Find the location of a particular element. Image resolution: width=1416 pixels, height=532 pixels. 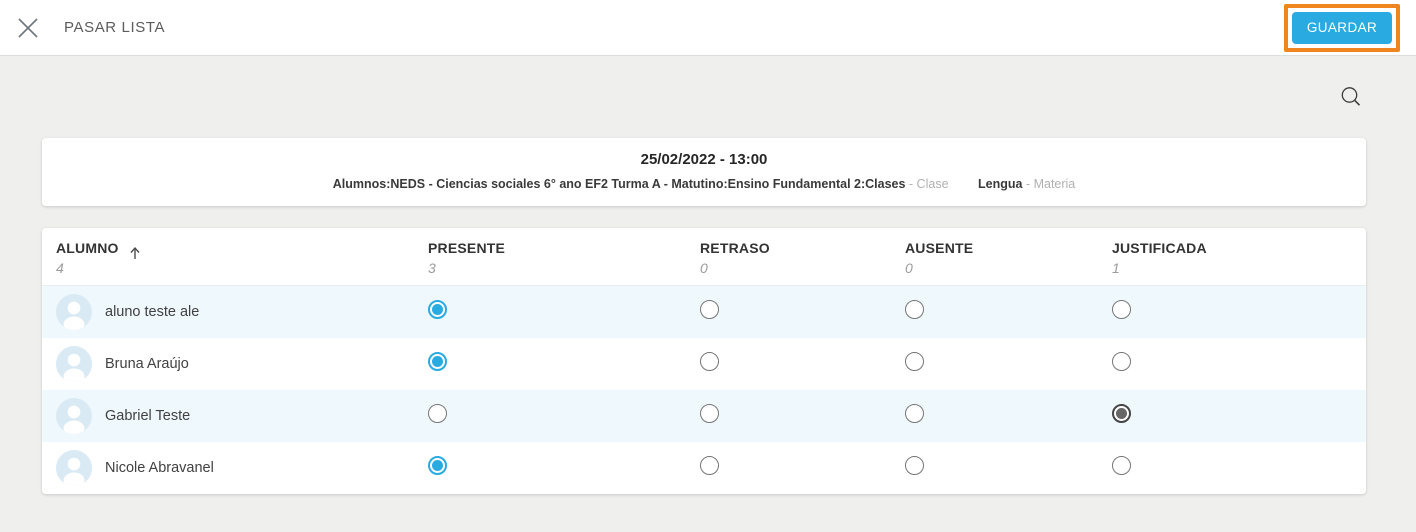

close-button is located at coordinates (28, 28).